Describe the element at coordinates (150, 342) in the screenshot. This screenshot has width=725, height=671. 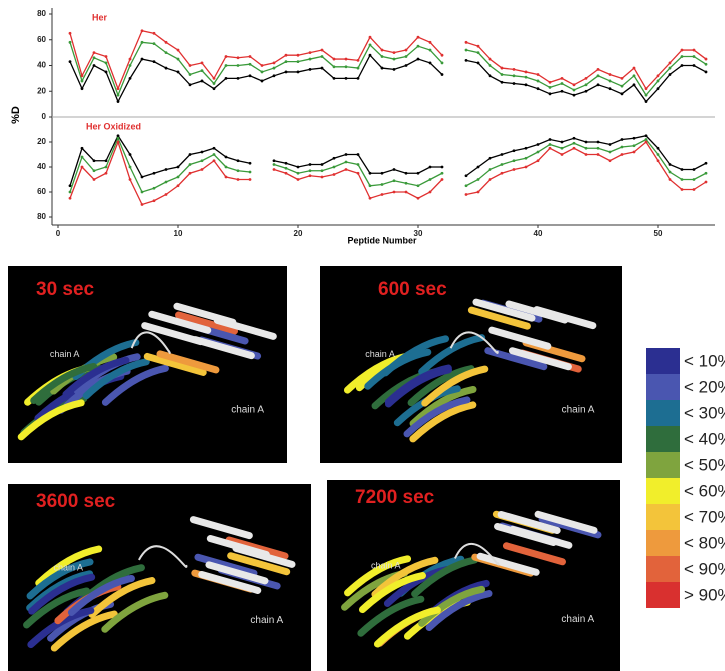
I see `loop` at that location.